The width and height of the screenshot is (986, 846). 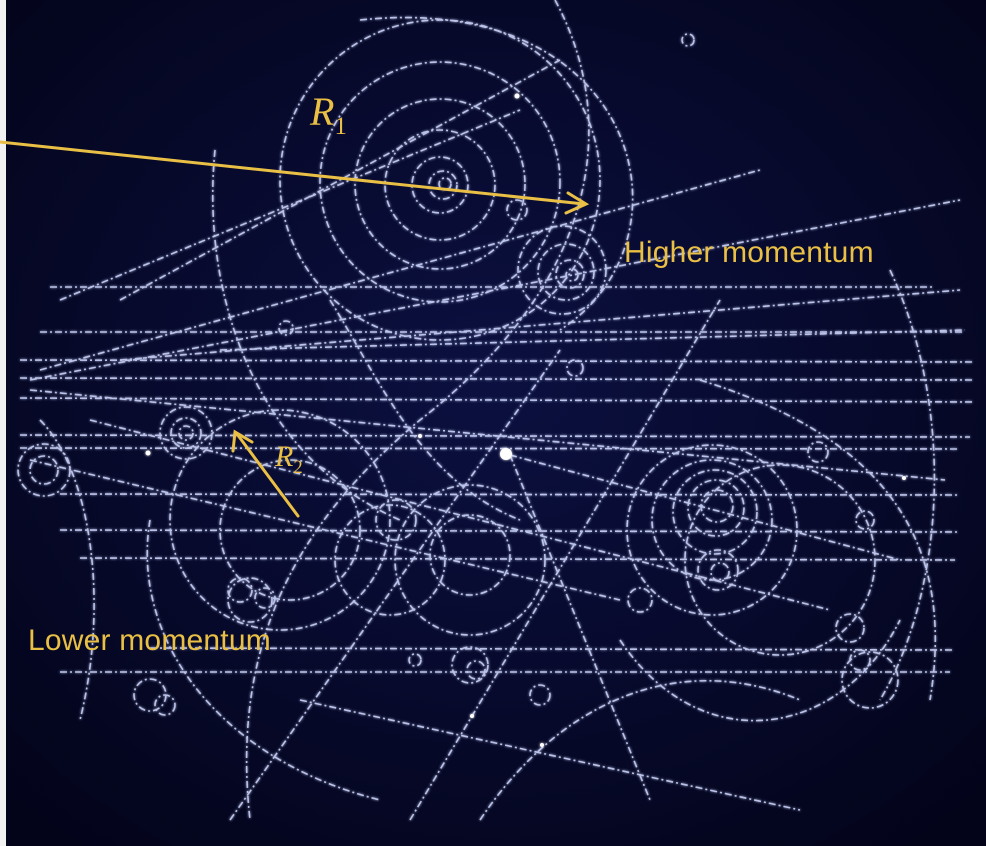 I want to click on left-edge-strip, so click(x=3, y=423).